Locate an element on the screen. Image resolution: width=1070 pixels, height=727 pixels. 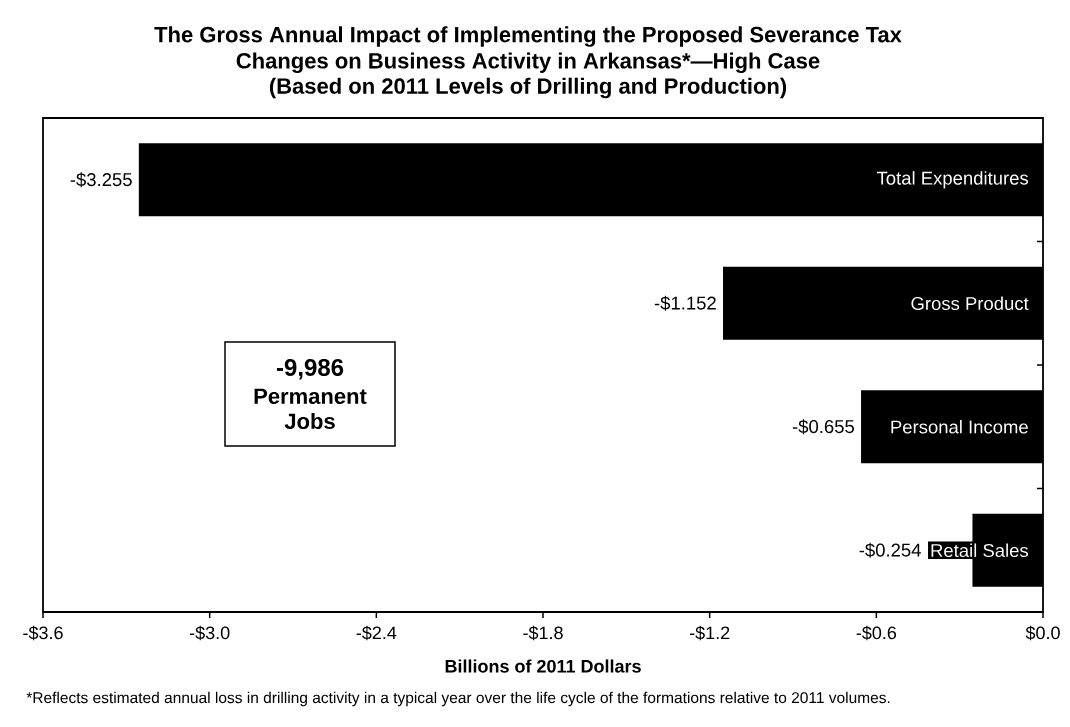
chart-subtitle: (Based on 2011 Levels of Drilling and Production) is located at coordinates (528, 88).